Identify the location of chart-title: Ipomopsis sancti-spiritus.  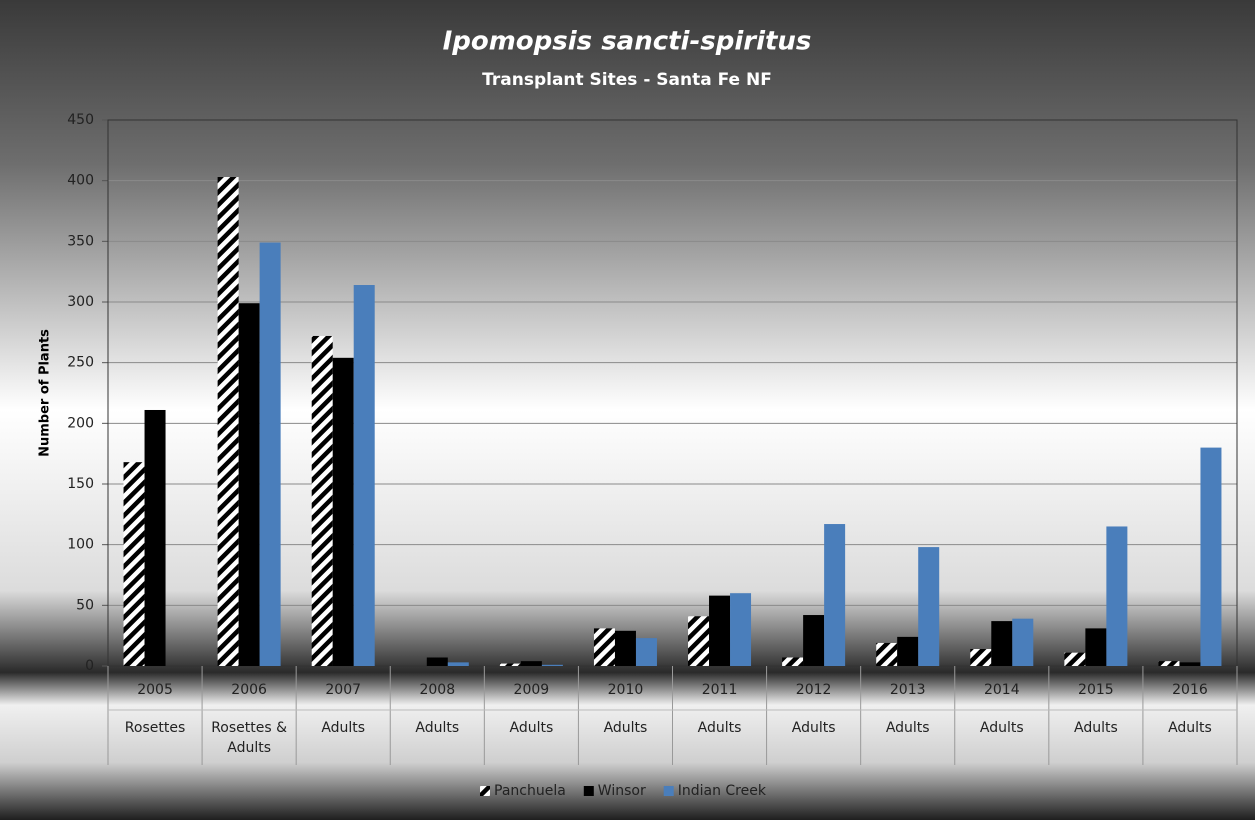
(627, 42).